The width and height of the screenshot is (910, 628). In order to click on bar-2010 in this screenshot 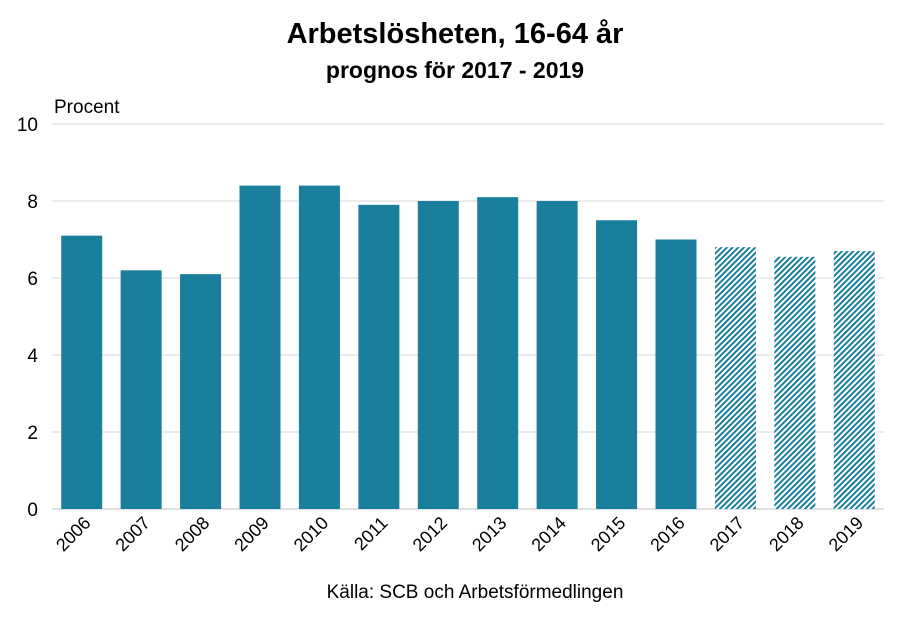, I will do `click(319, 347)`.